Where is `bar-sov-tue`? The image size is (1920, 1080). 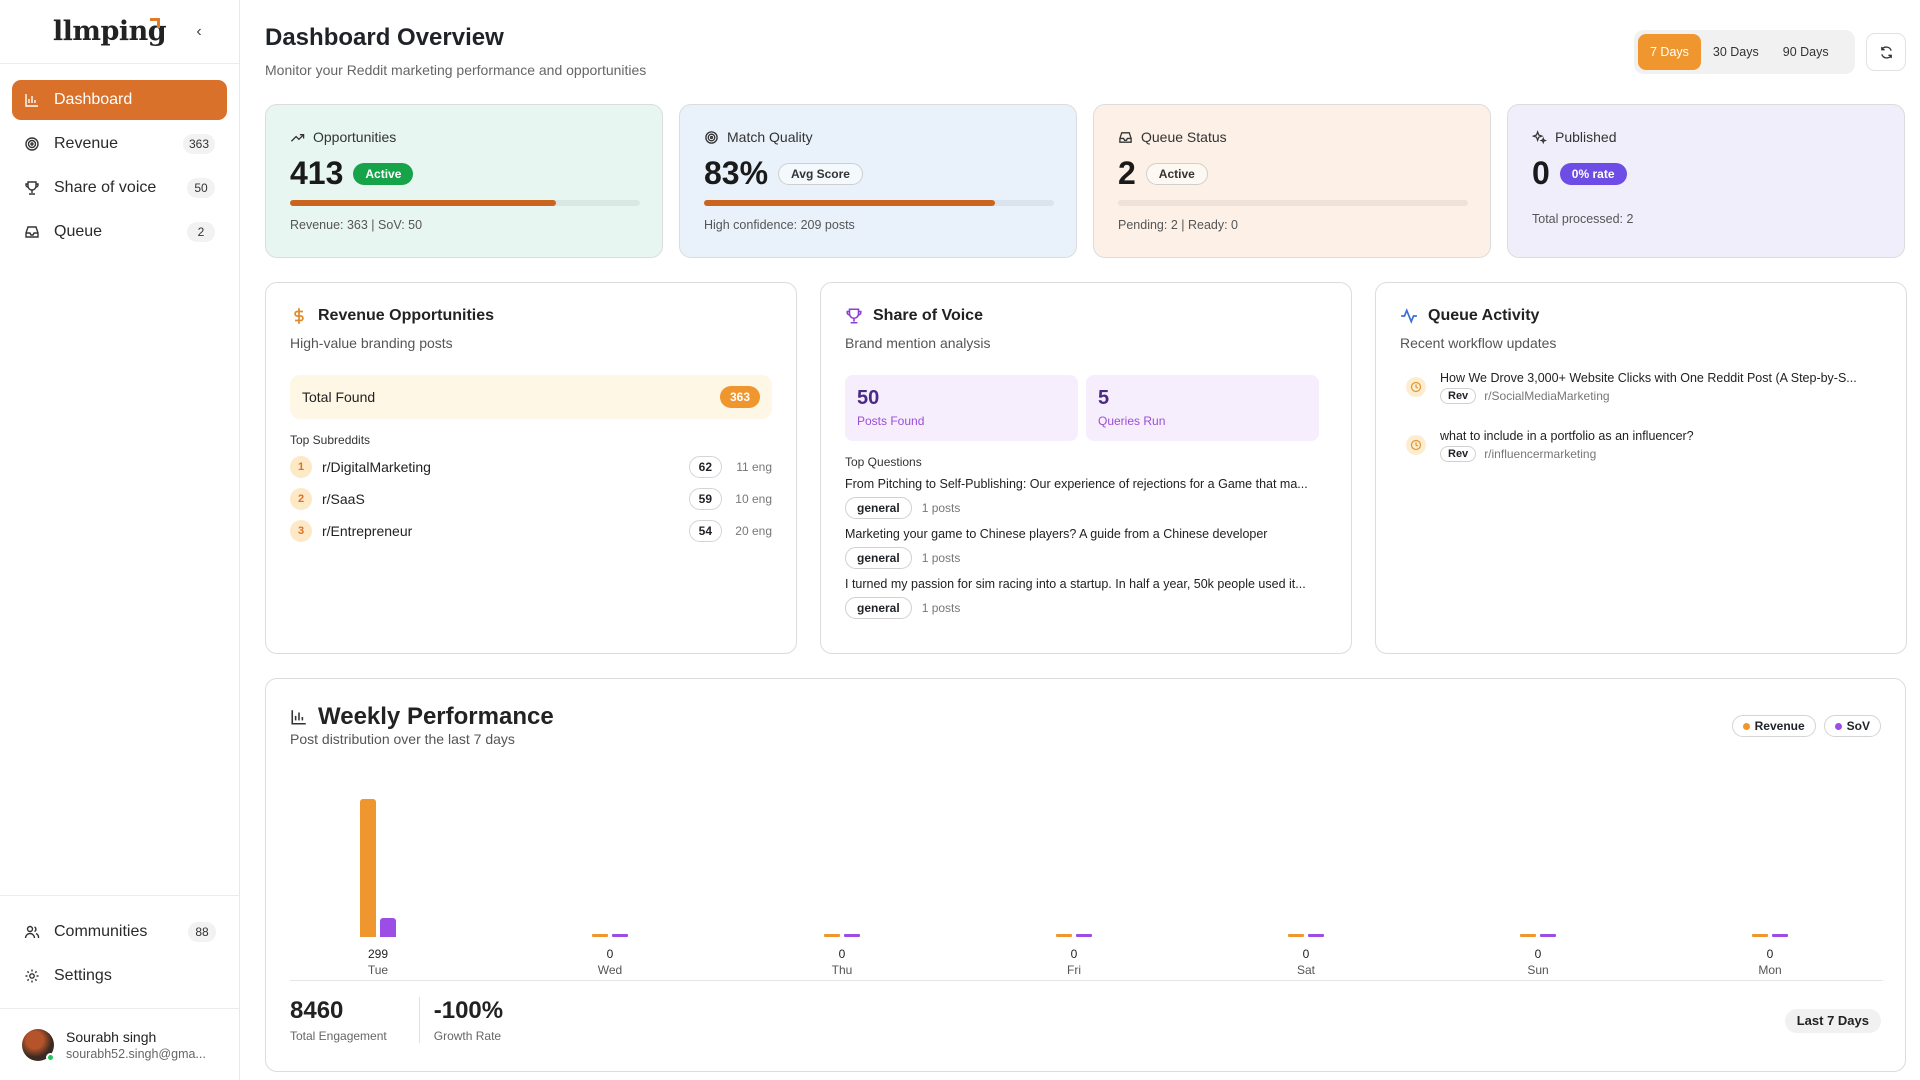
bar-sov-tue is located at coordinates (388, 927).